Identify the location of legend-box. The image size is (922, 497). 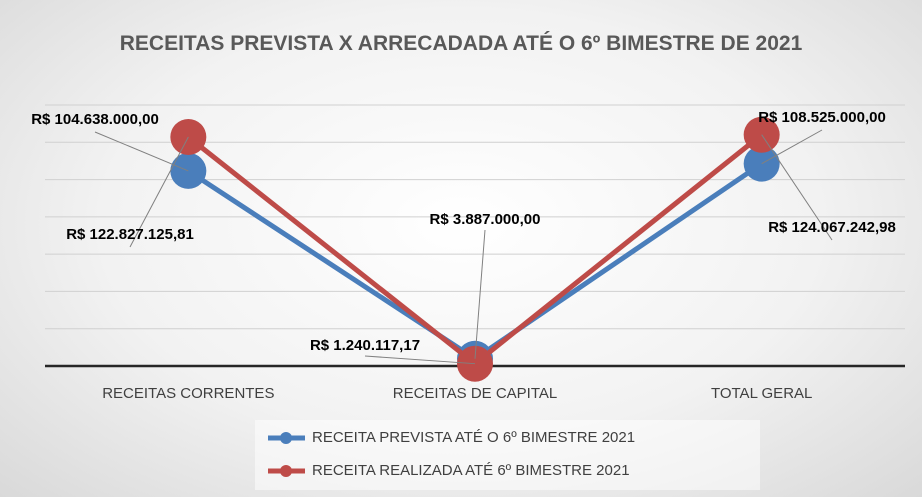
(507, 455).